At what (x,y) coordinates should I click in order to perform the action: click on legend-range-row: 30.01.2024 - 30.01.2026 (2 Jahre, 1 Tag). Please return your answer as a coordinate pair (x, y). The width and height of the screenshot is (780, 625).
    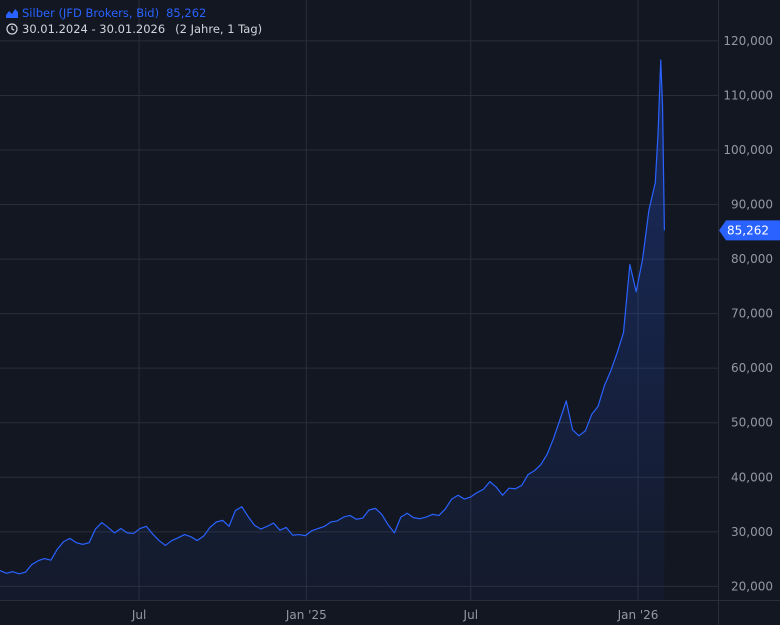
    Looking at the image, I should click on (134, 29).